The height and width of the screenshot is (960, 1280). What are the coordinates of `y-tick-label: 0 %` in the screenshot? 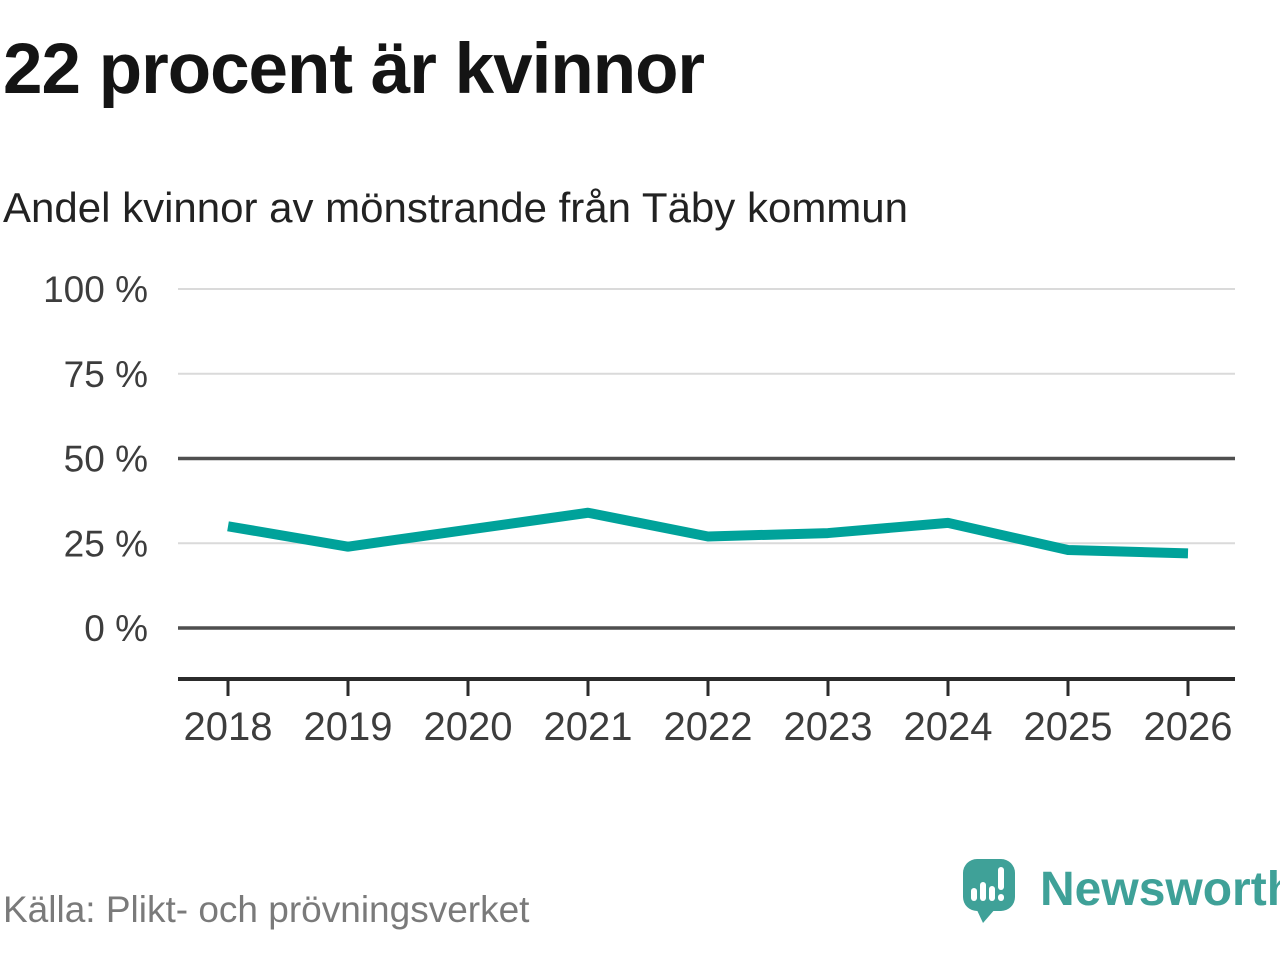 It's located at (116, 628).